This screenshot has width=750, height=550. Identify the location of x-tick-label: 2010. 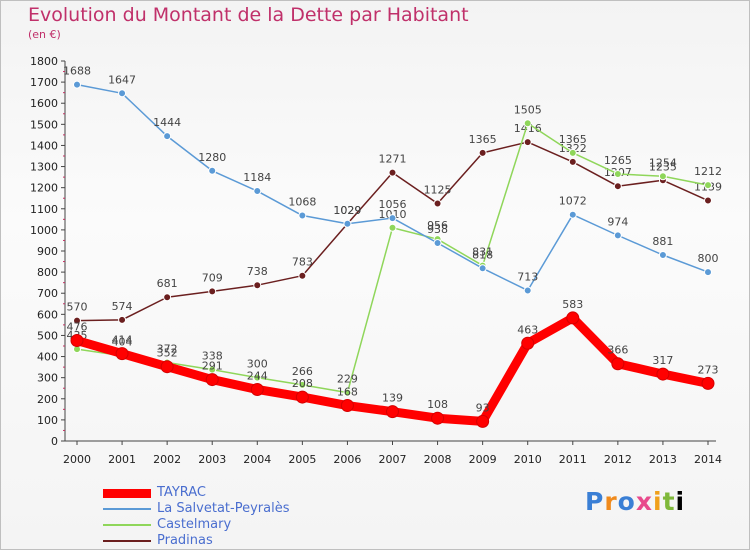
(528, 459).